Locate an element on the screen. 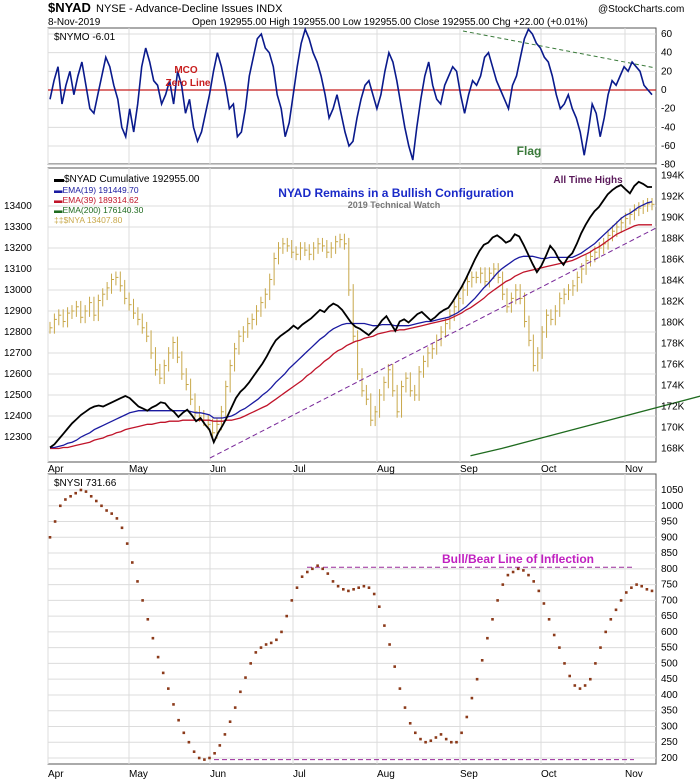  brand-label: @StockCharts.com is located at coordinates (641, 9).